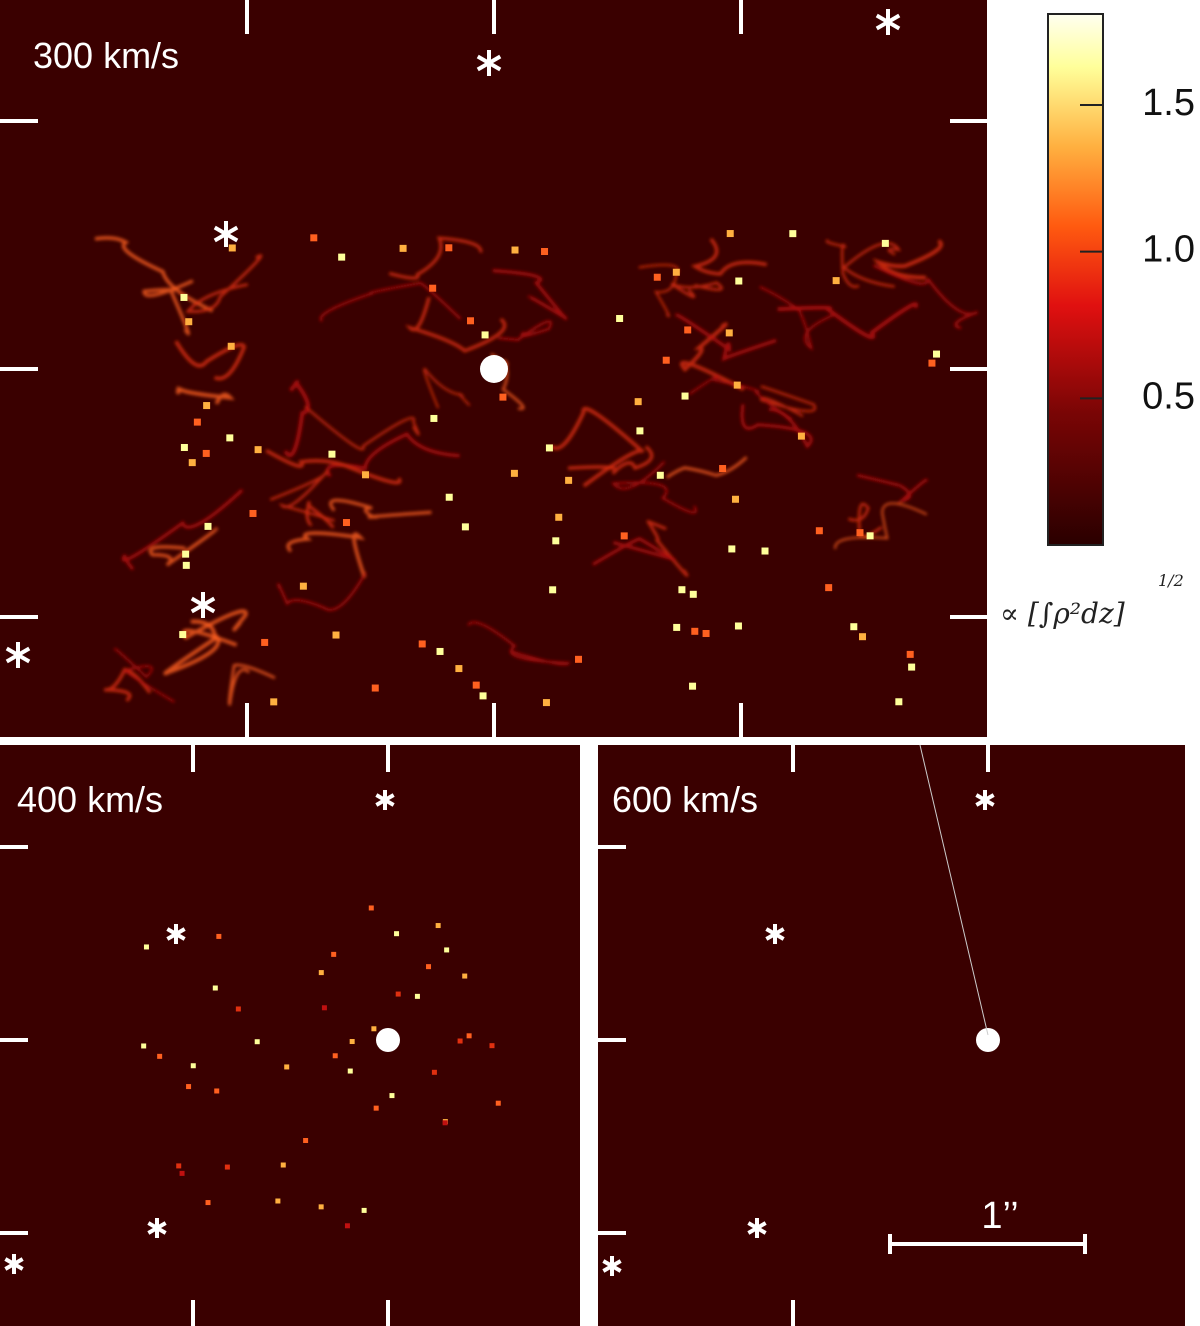 This screenshot has width=1200, height=1326. I want to click on colorbar-label: ∝ [∫ρ²dz], so click(1062, 613).